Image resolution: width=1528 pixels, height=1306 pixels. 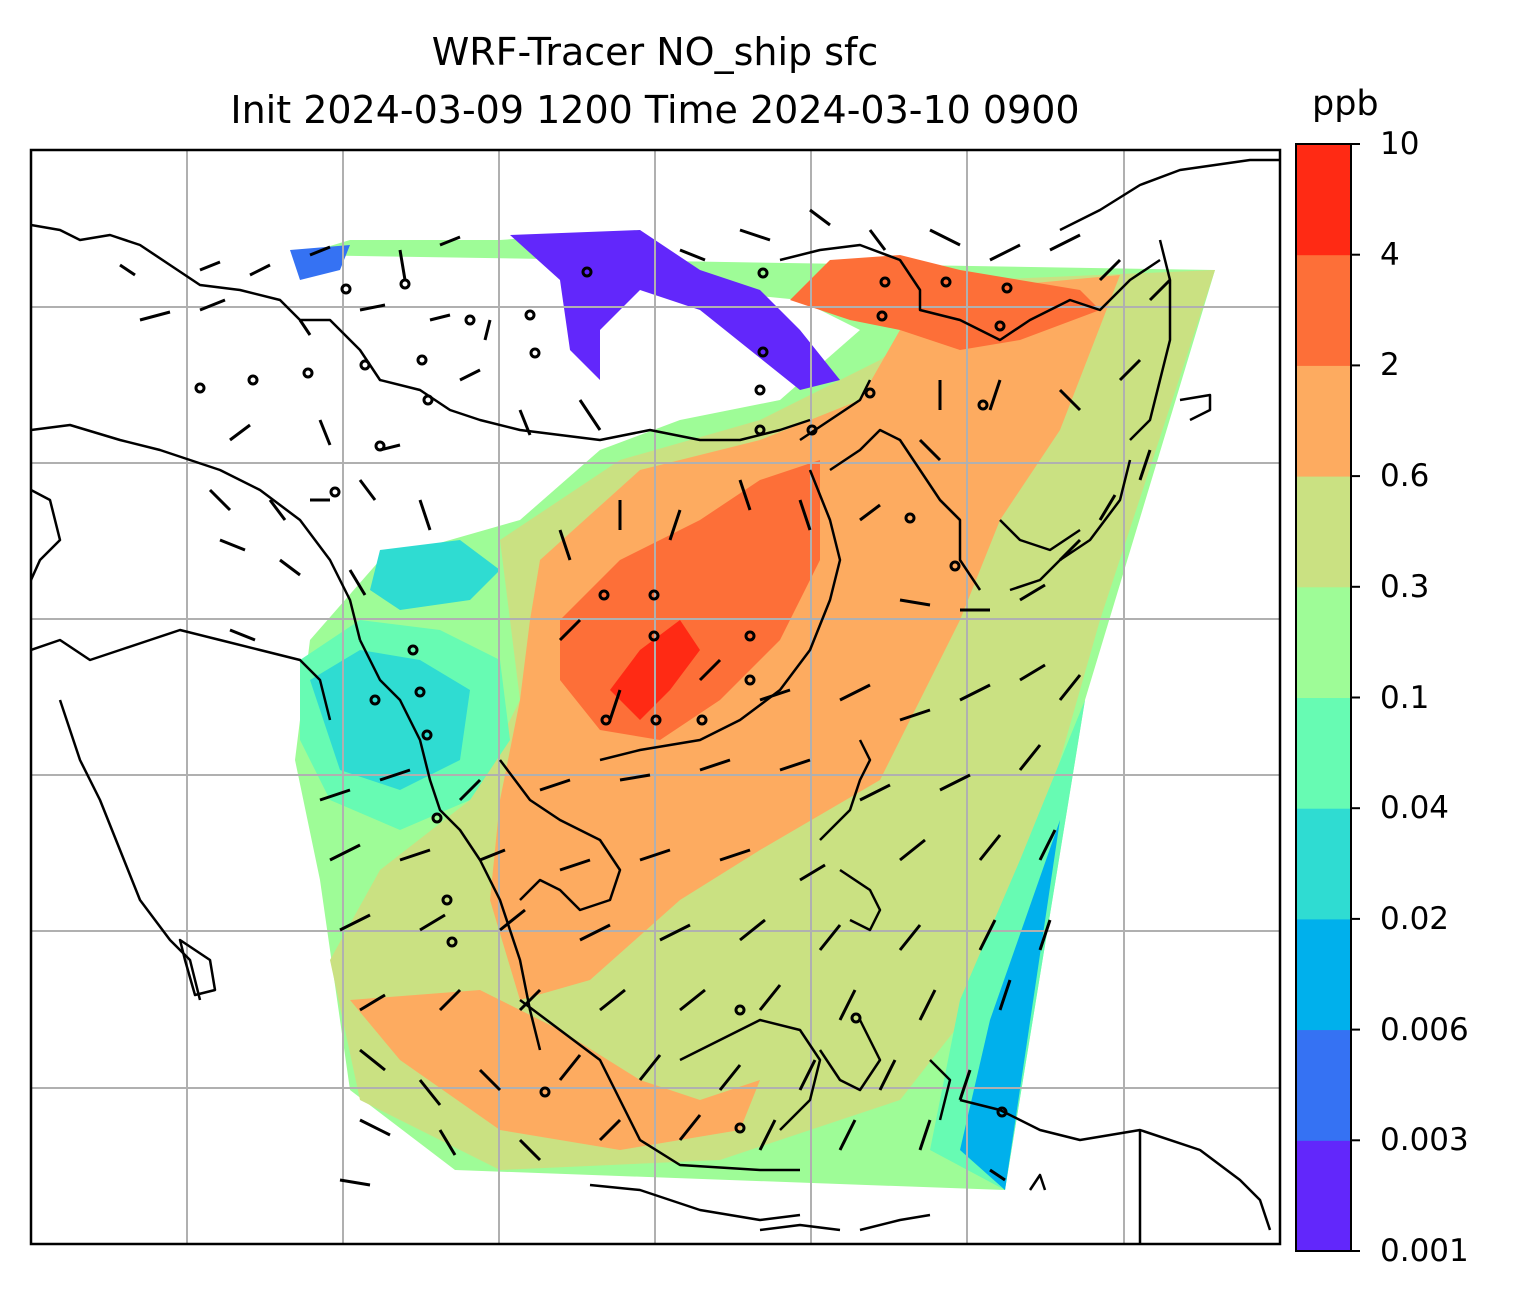 What do you see at coordinates (1415, 808) in the screenshot?
I see `colorbar-tick-label: 0.04` at bounding box center [1415, 808].